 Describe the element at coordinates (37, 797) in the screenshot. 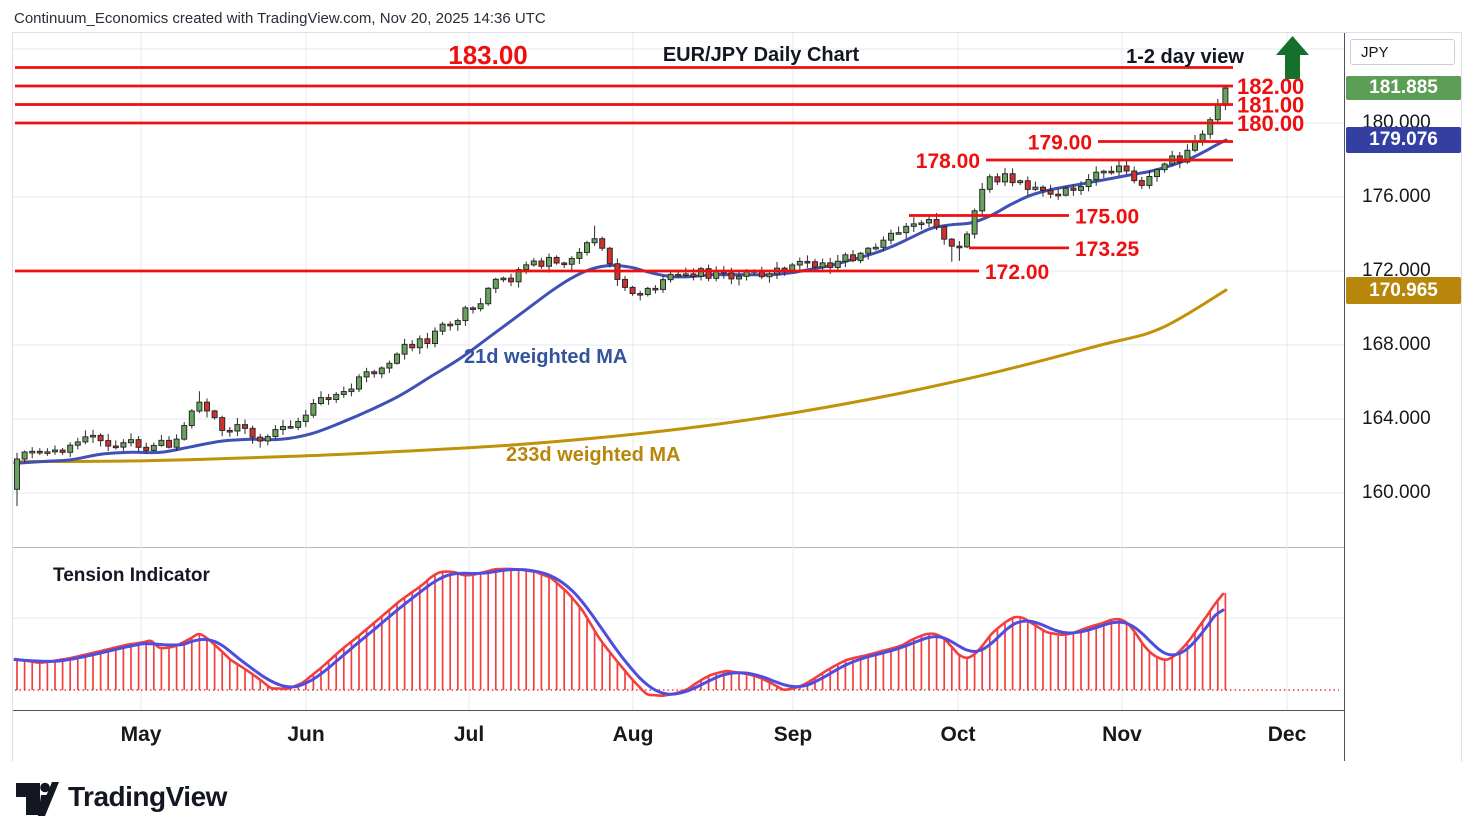

I see `tradingview-logo-icon` at that location.